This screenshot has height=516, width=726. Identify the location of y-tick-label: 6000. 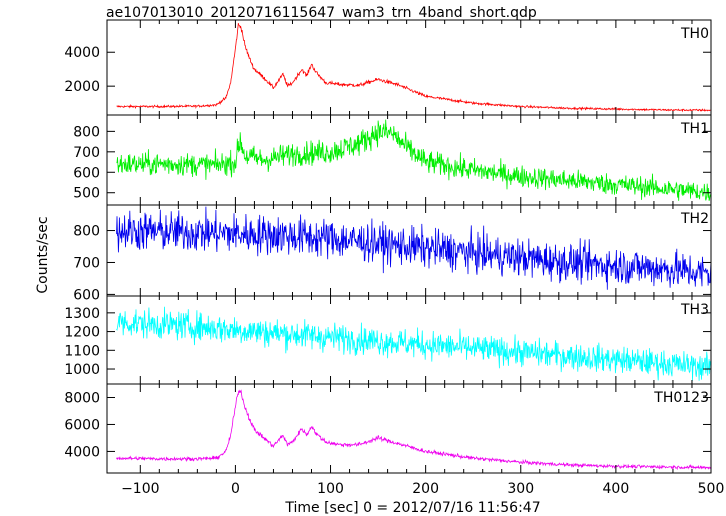
(82, 425).